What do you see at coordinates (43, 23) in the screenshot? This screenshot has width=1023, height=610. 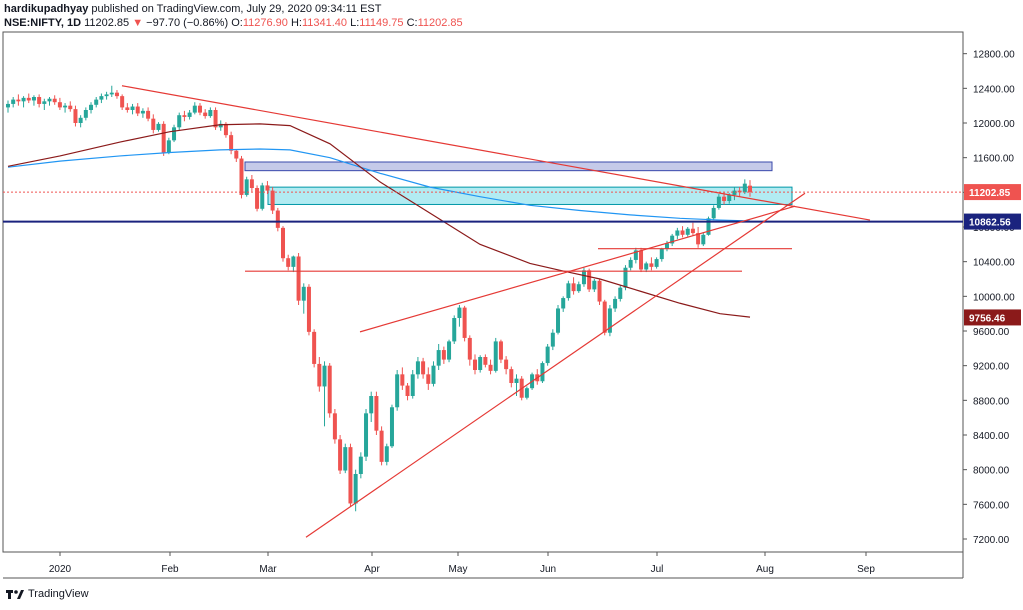 I see `symbol-label: NSE:NIFTY, 1D` at bounding box center [43, 23].